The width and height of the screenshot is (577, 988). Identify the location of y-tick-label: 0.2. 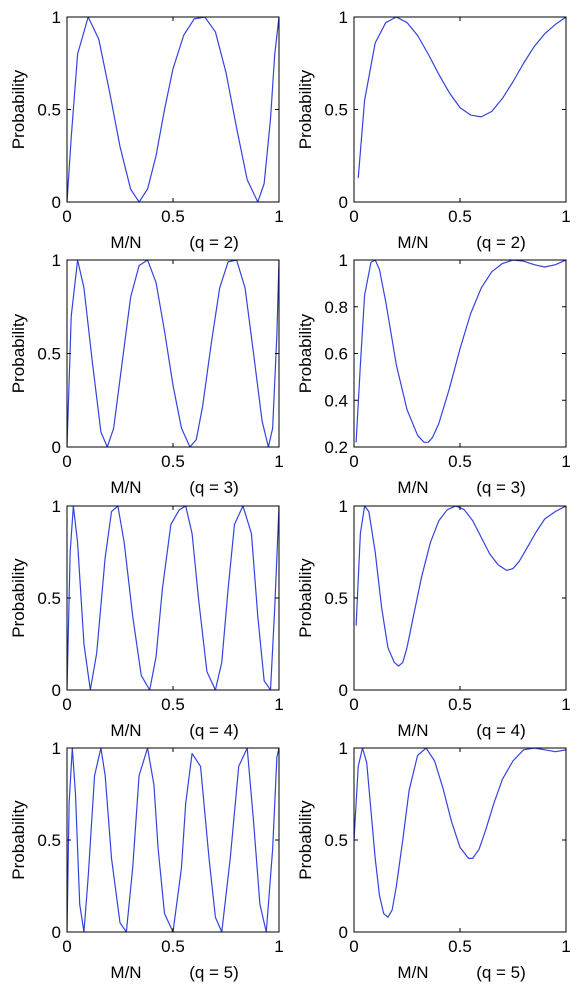
(336, 447).